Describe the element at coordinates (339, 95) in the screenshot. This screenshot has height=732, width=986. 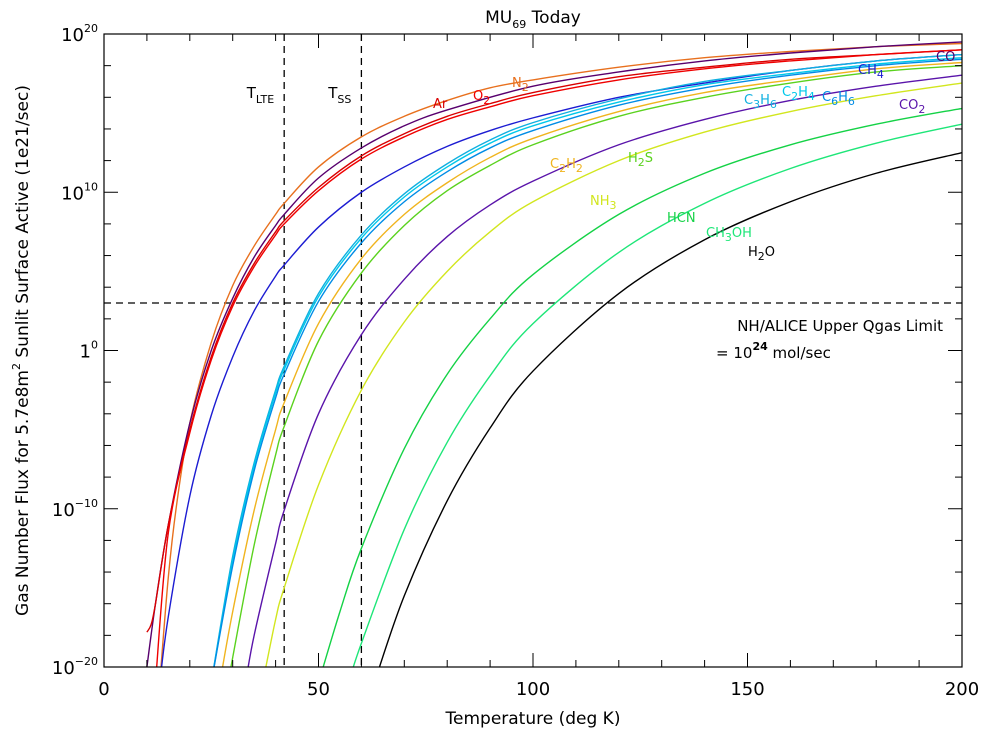
I see `tss-label: TSS` at that location.